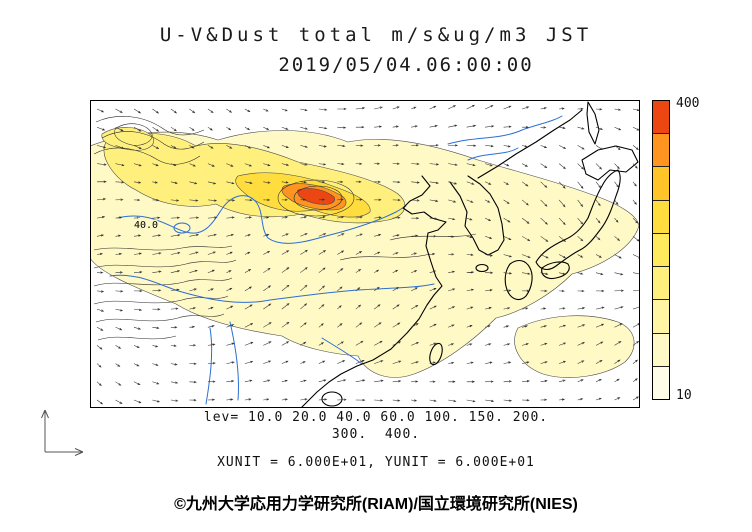  Describe the element at coordinates (555, 270) in the screenshot. I see `shikoku-island` at that location.